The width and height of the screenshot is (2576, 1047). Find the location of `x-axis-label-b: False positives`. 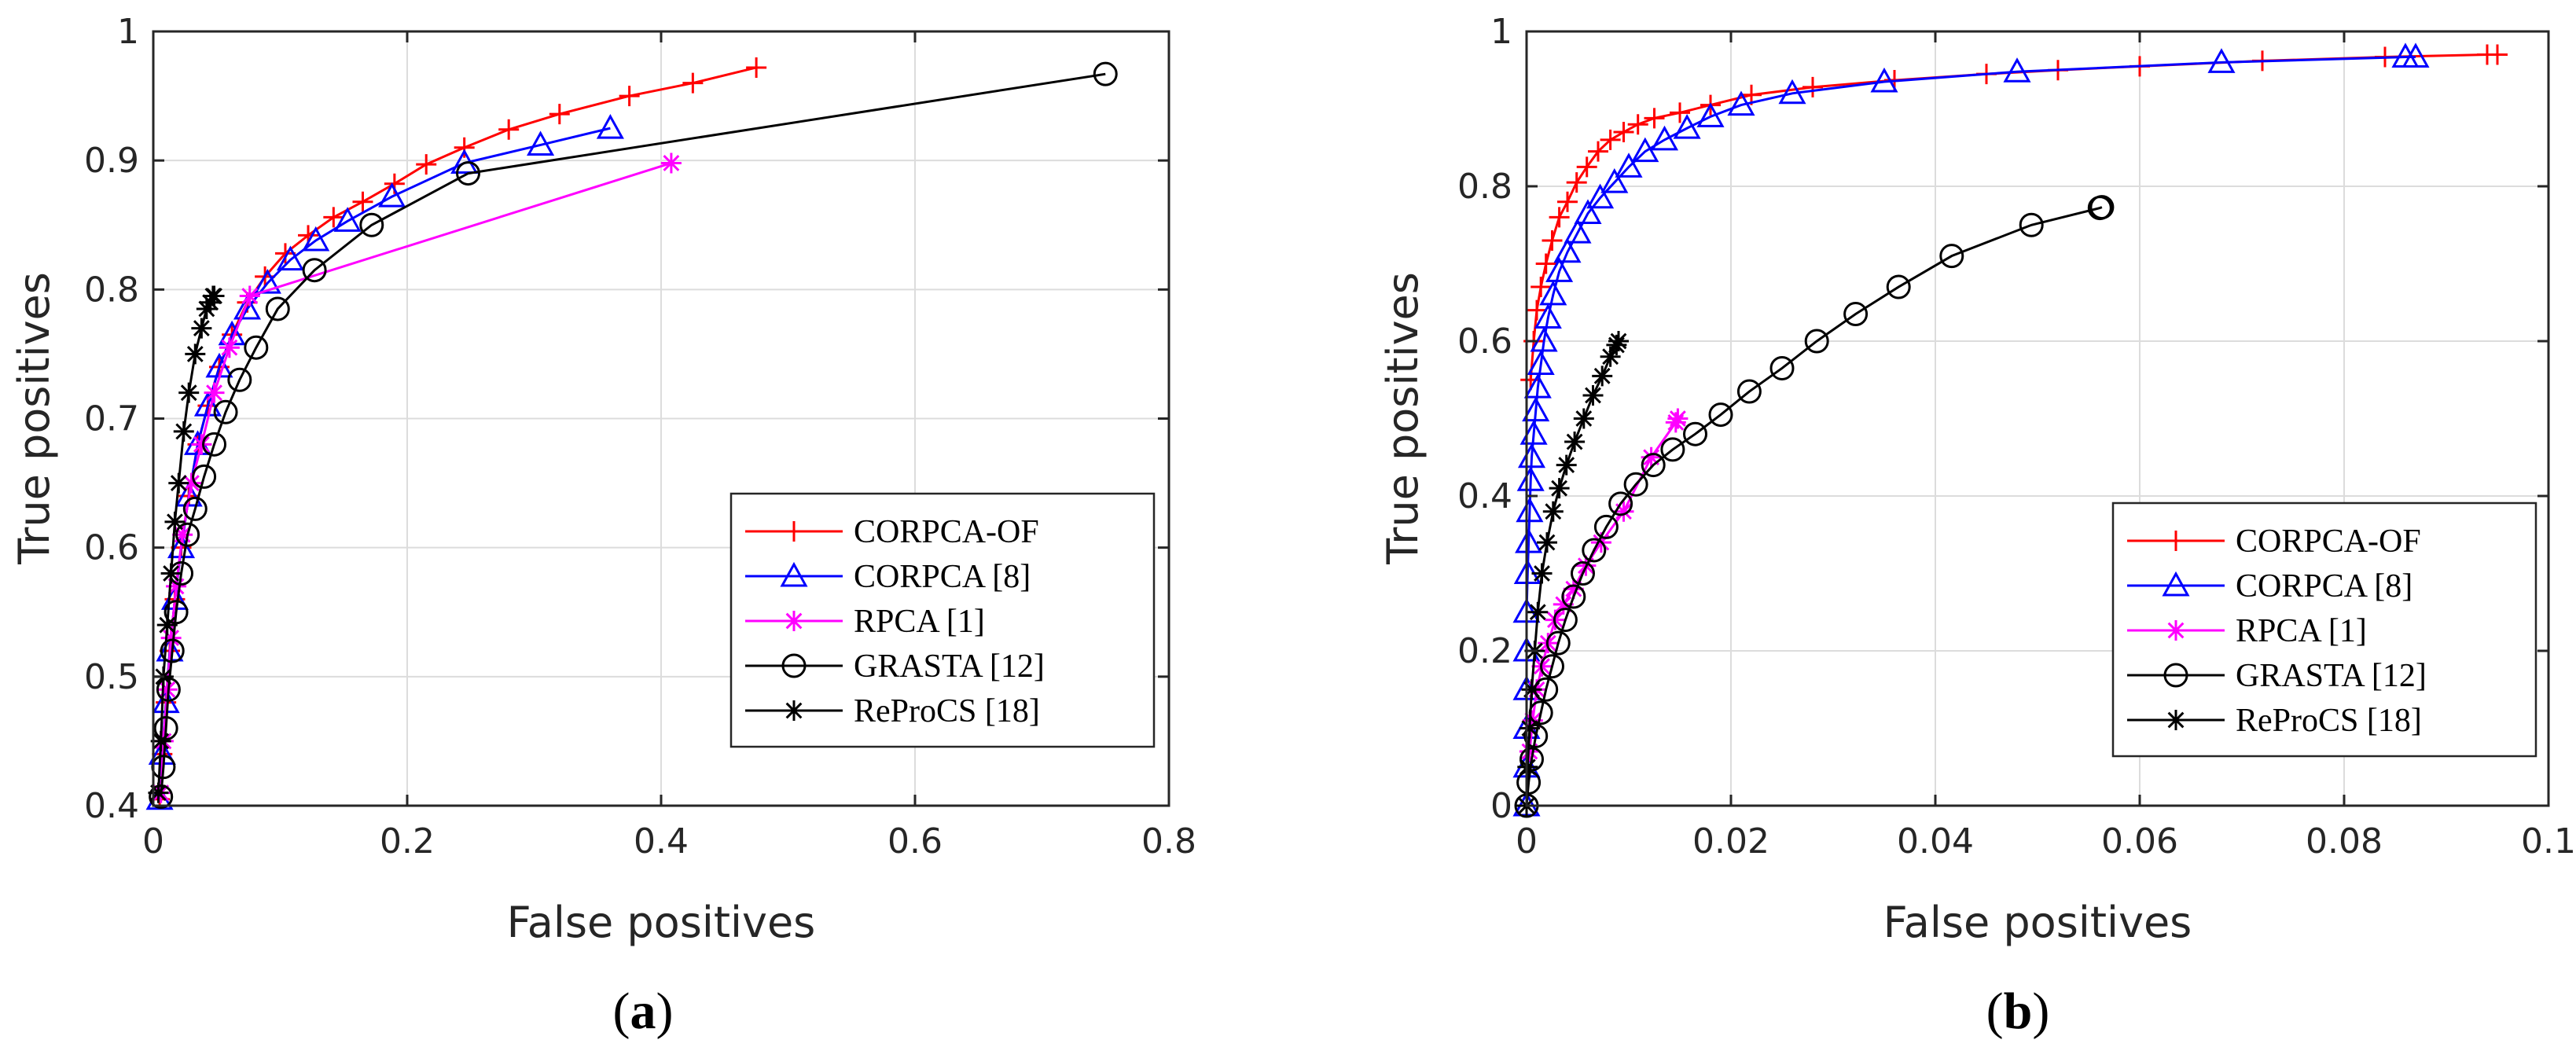

x-axis-label-b: False positives is located at coordinates (2037, 922).